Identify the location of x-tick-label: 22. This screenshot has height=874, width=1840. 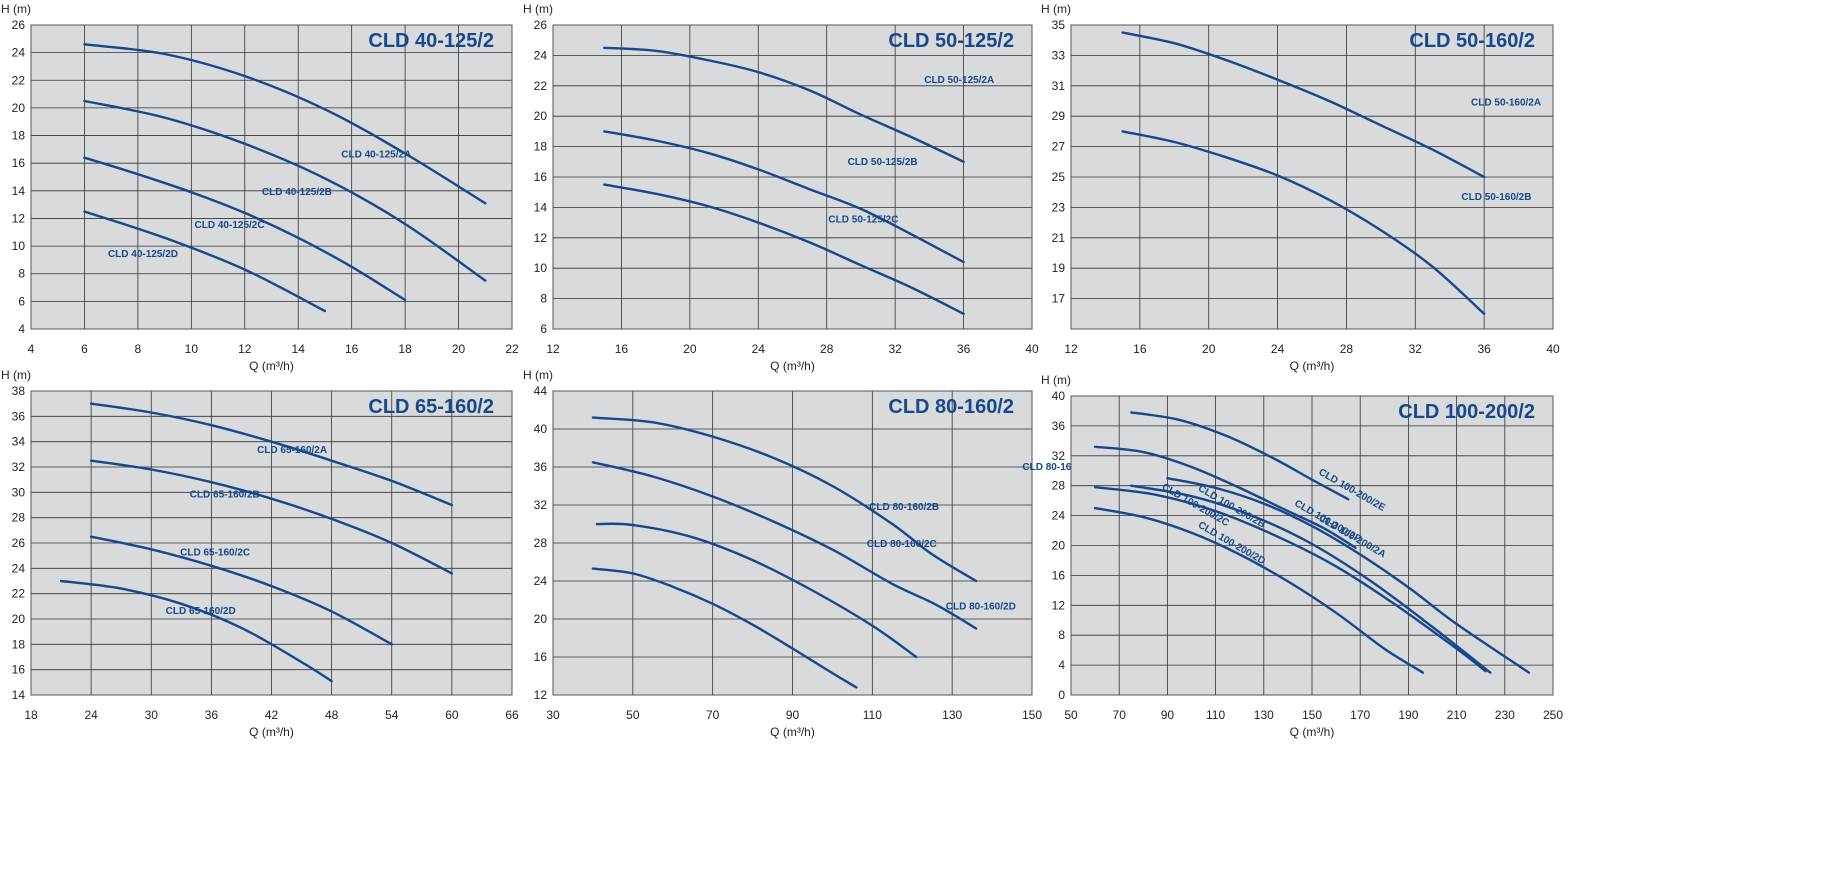
(512, 349).